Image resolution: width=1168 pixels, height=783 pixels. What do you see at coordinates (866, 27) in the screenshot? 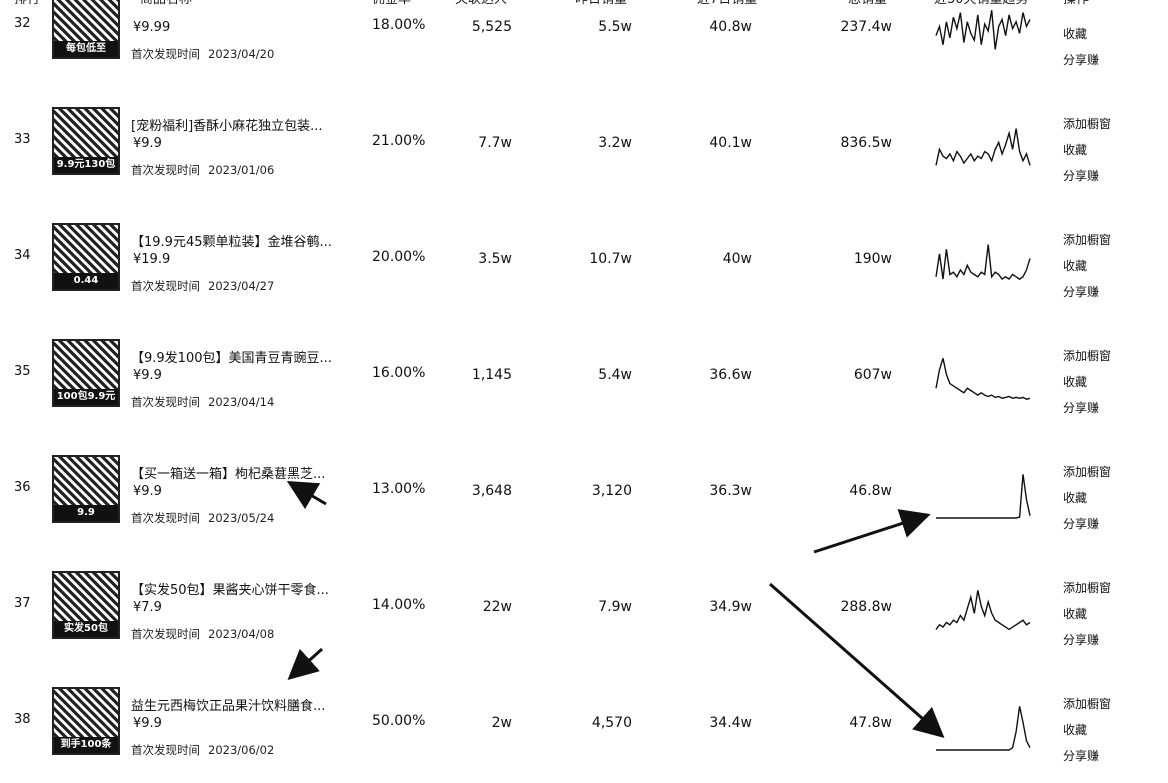
I see `total-sales: 237.4w` at bounding box center [866, 27].